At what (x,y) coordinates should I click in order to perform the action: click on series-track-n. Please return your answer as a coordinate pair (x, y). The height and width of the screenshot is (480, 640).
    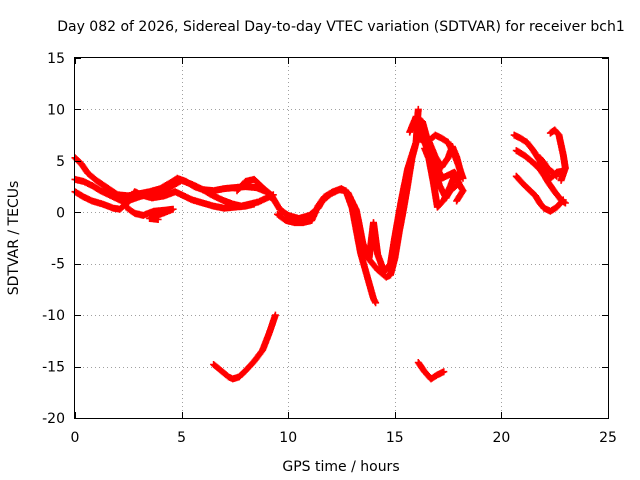
    Looking at the image, I should click on (539, 193).